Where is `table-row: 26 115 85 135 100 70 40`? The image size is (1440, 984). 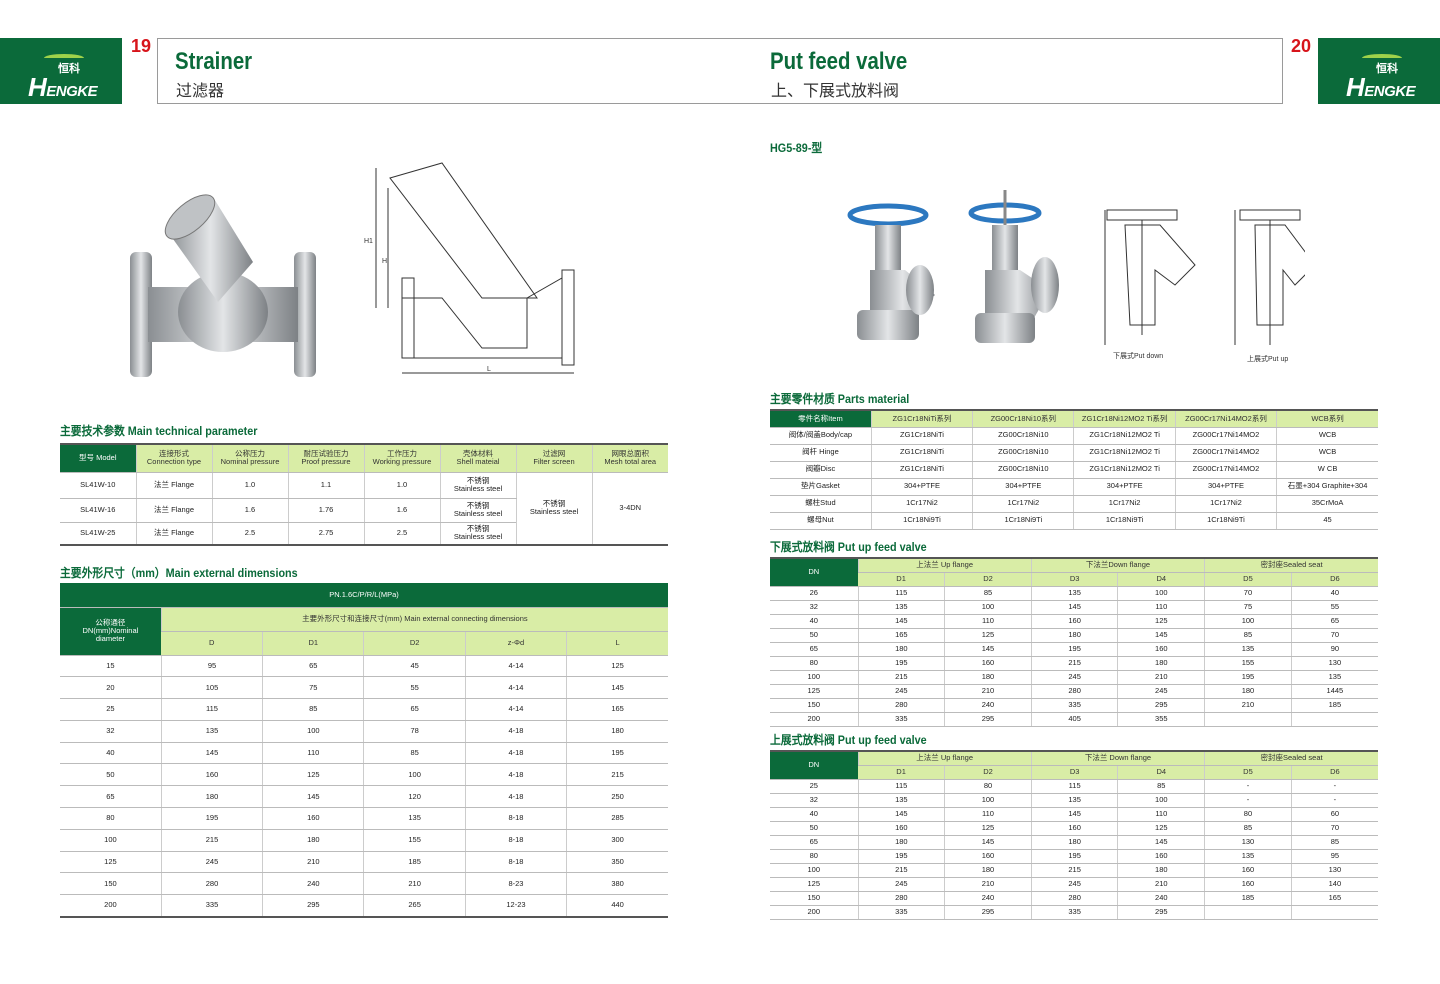
table-row: 26 115 85 135 100 70 40 is located at coordinates (1074, 593).